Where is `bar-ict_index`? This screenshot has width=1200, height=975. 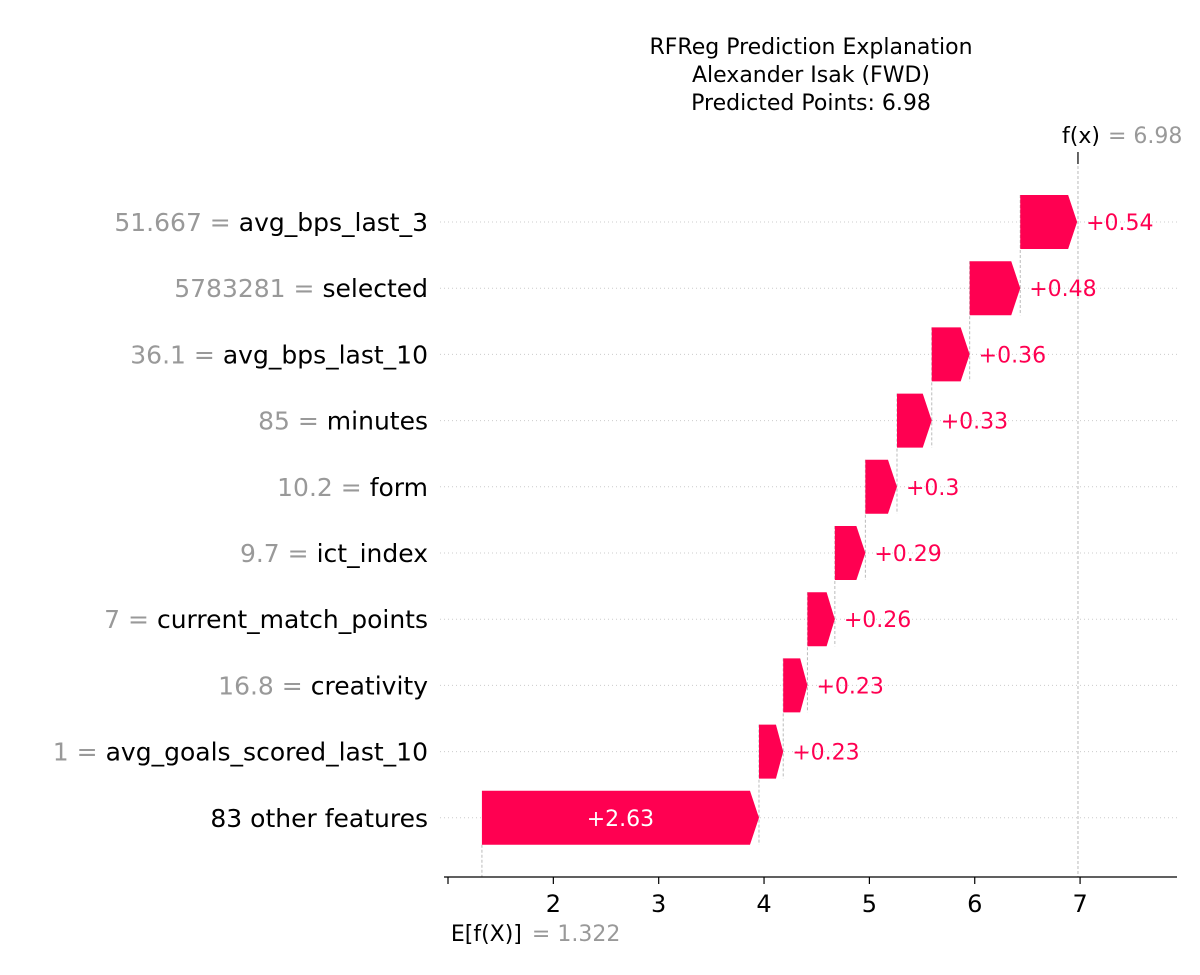 bar-ict_index is located at coordinates (850, 553).